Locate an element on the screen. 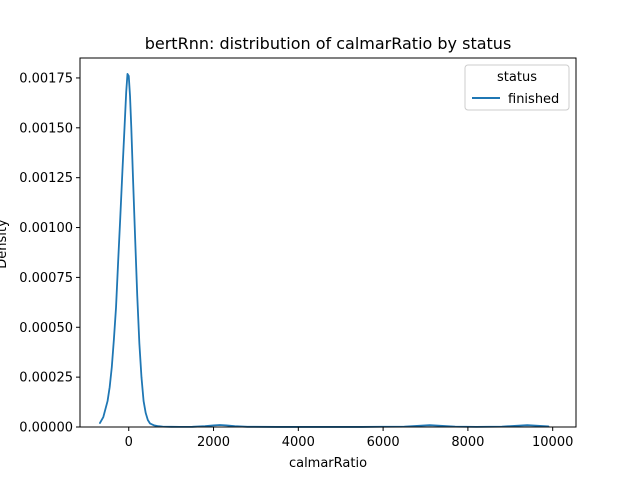 The height and width of the screenshot is (485, 640). y-tick-label: 0.00175 is located at coordinates (46, 78).